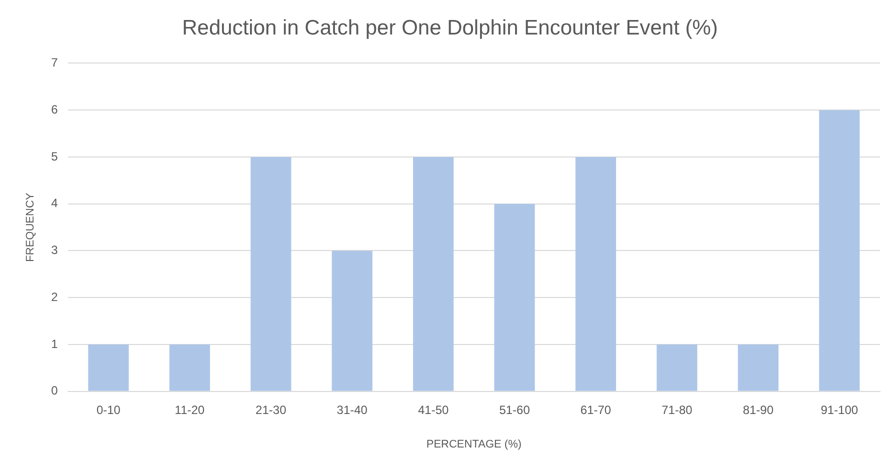 Image resolution: width=896 pixels, height=461 pixels. Describe the element at coordinates (758, 409) in the screenshot. I see `x-tick-label: 81-90` at that location.